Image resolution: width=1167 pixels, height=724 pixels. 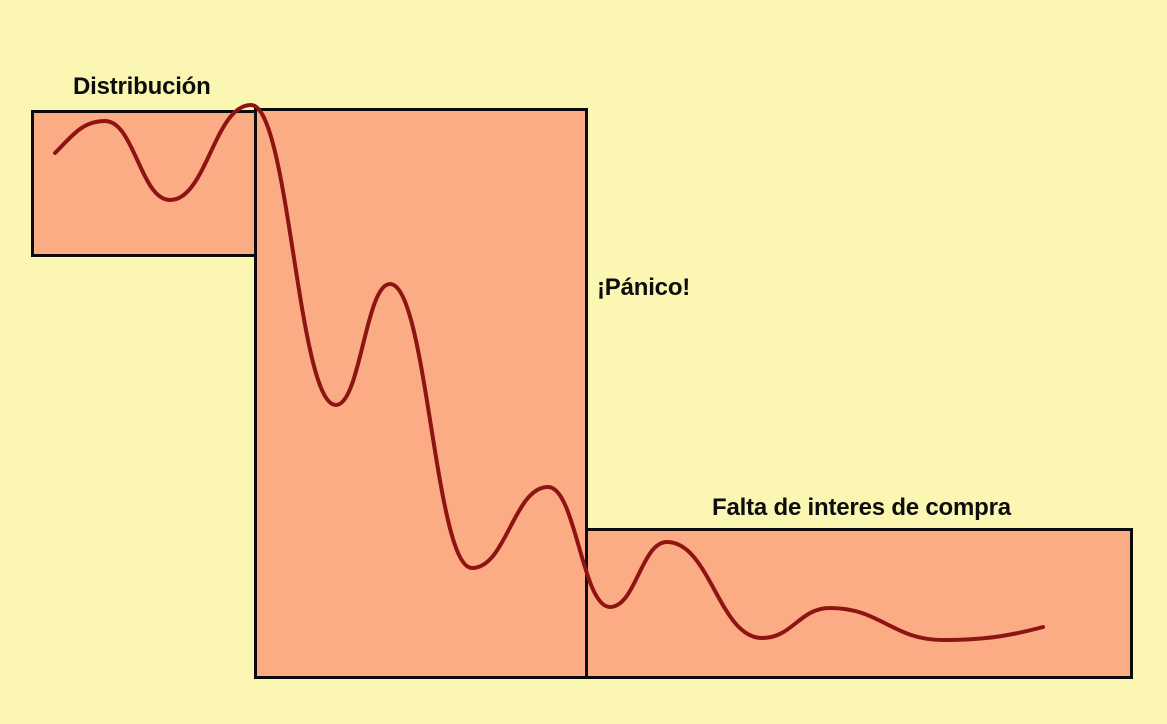 What do you see at coordinates (644, 287) in the screenshot?
I see `panic-label: ¡Pánico!` at bounding box center [644, 287].